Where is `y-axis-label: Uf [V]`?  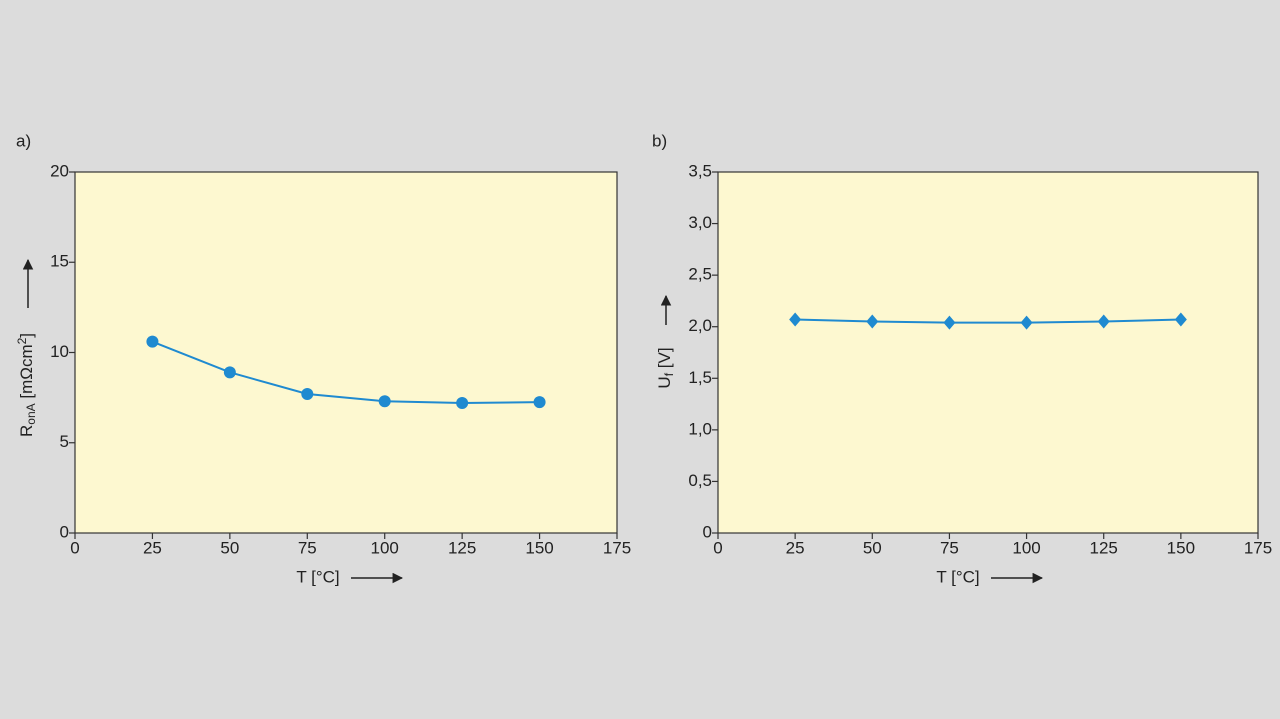
y-axis-label: Uf [V] is located at coordinates (665, 367).